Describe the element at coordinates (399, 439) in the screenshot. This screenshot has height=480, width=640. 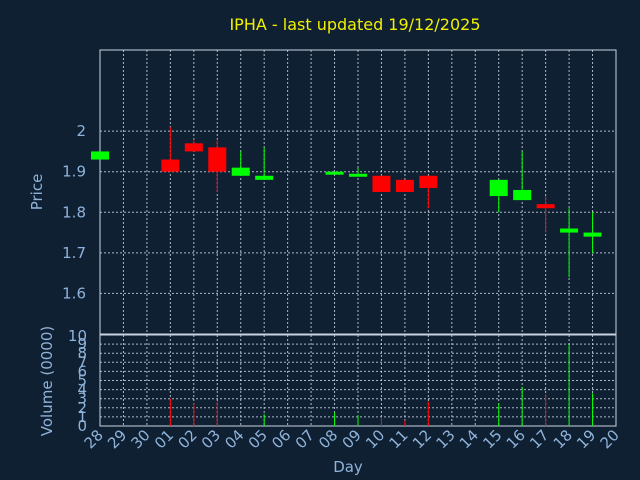
I see `day-tick-label: 11` at that location.